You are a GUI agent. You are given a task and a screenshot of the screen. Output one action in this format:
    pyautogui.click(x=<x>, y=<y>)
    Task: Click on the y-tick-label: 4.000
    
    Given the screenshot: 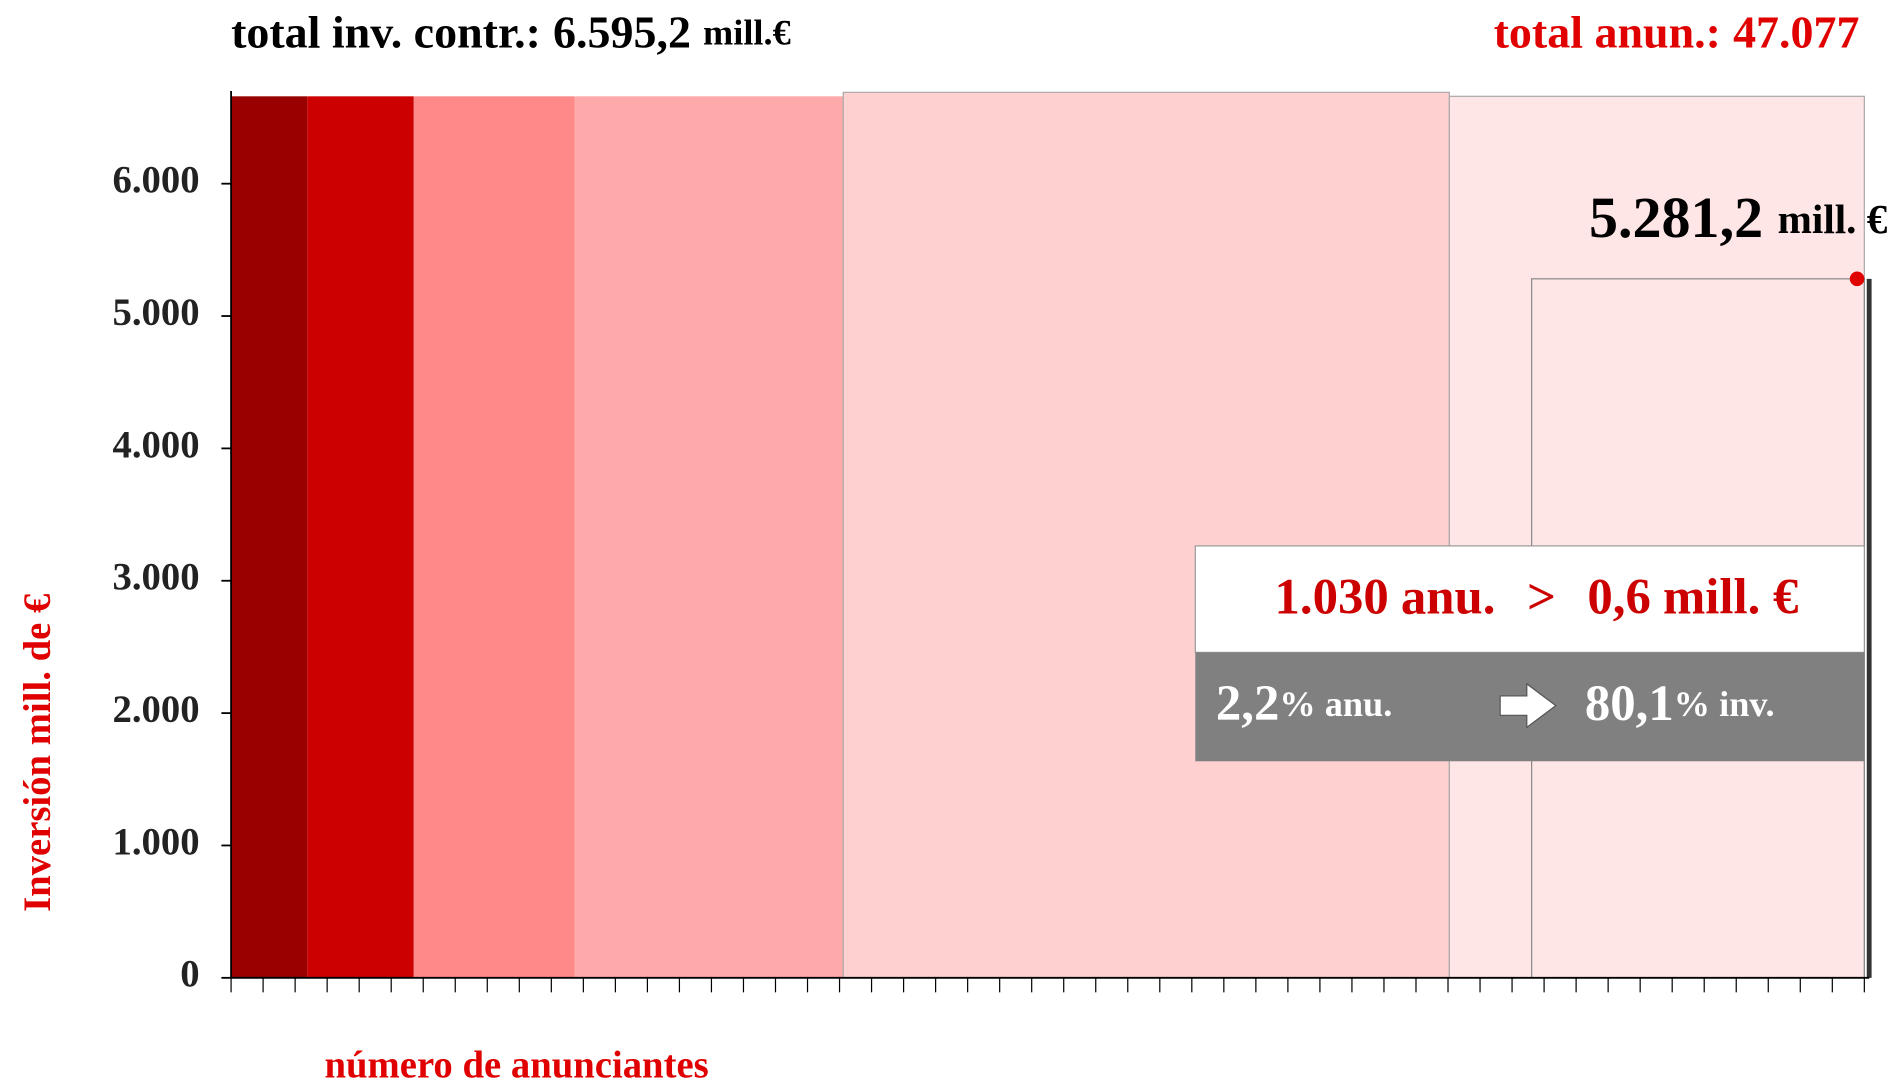 What is the action you would take?
    pyautogui.click(x=156, y=445)
    